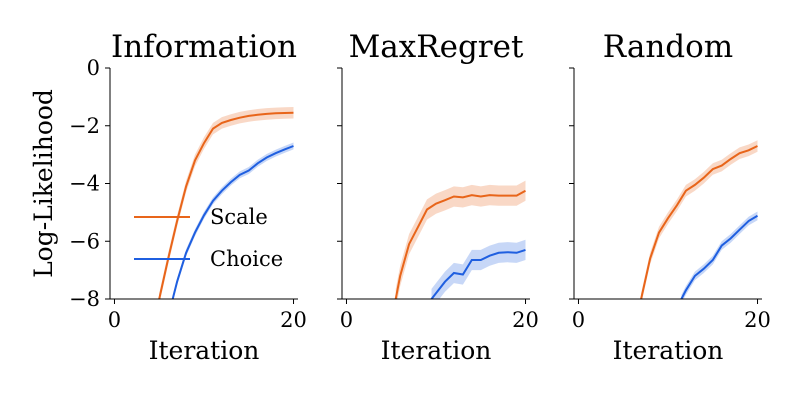 The image size is (800, 400). I want to click on y-tick-label: −4, so click(84, 184).